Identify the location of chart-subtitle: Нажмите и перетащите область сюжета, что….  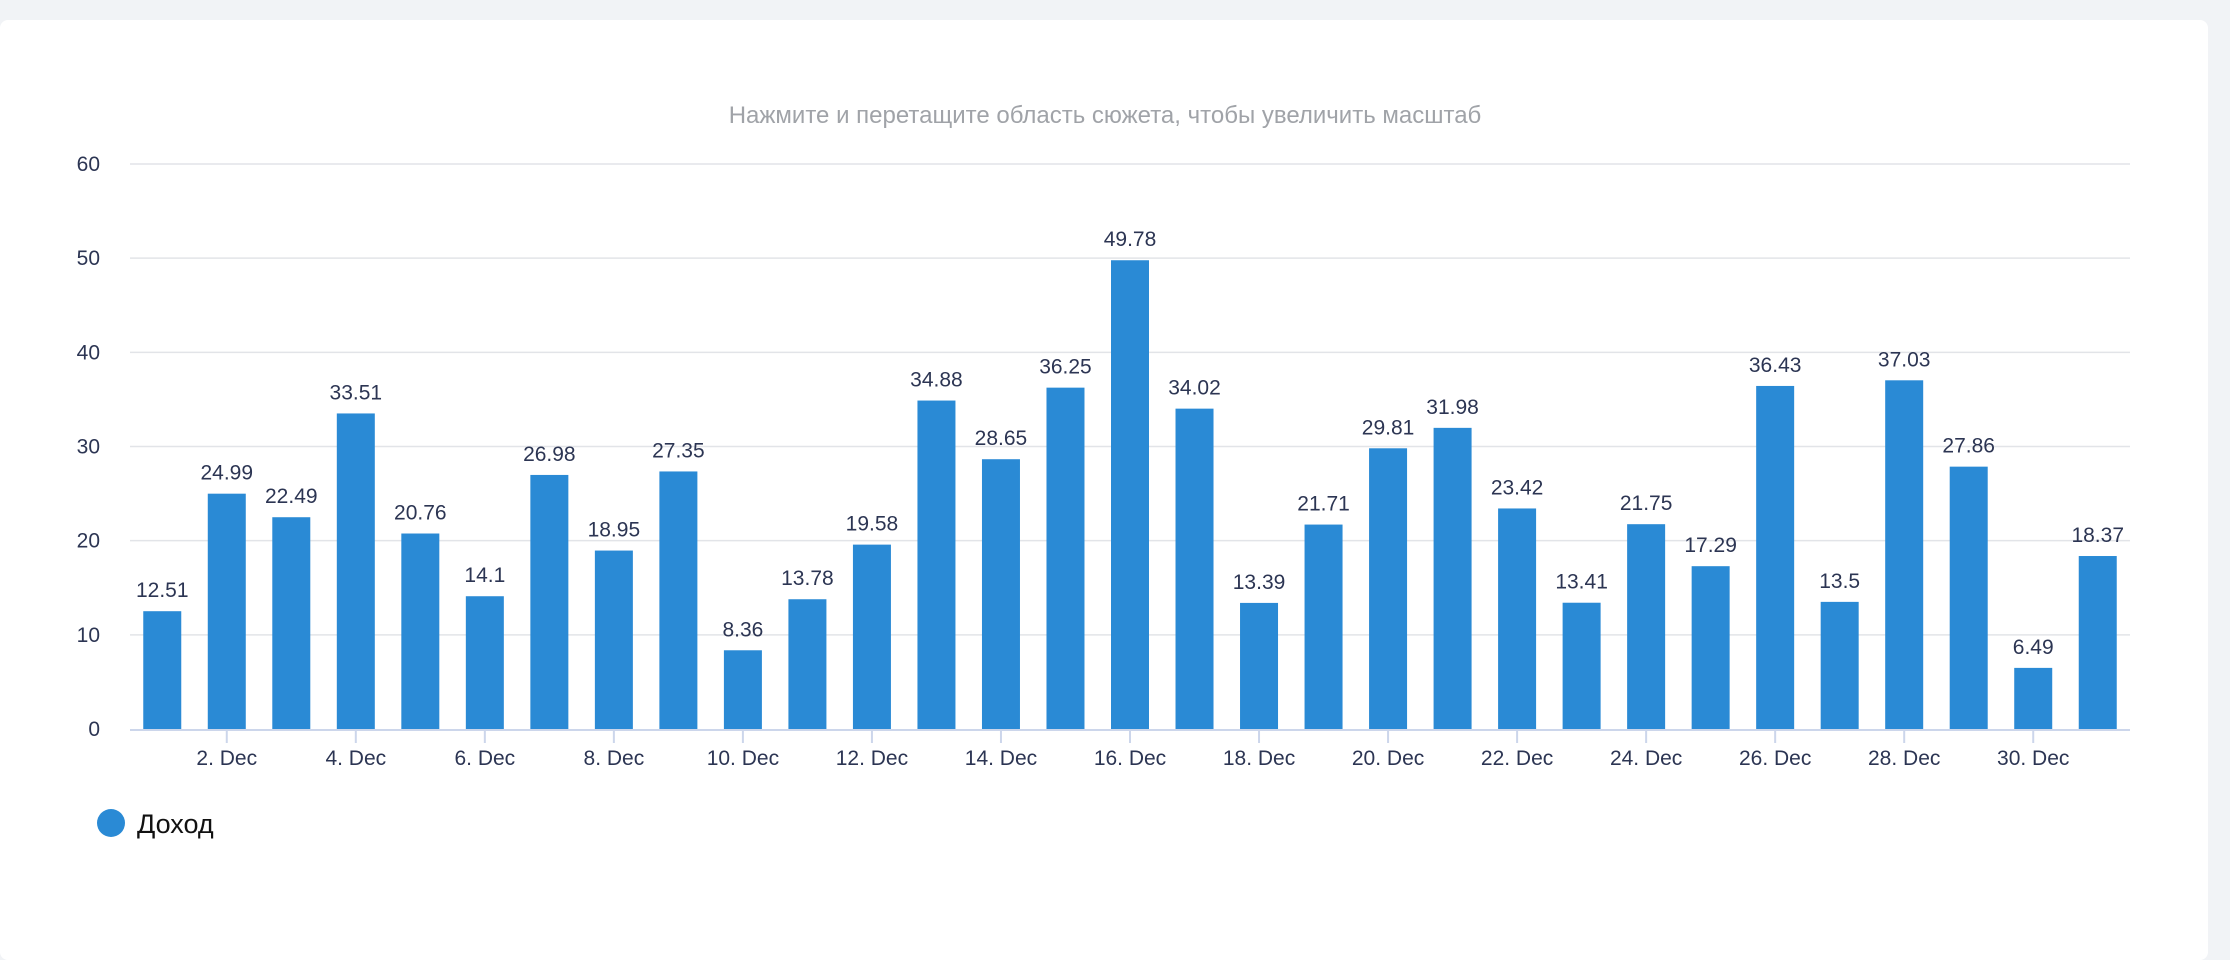
(1105, 115).